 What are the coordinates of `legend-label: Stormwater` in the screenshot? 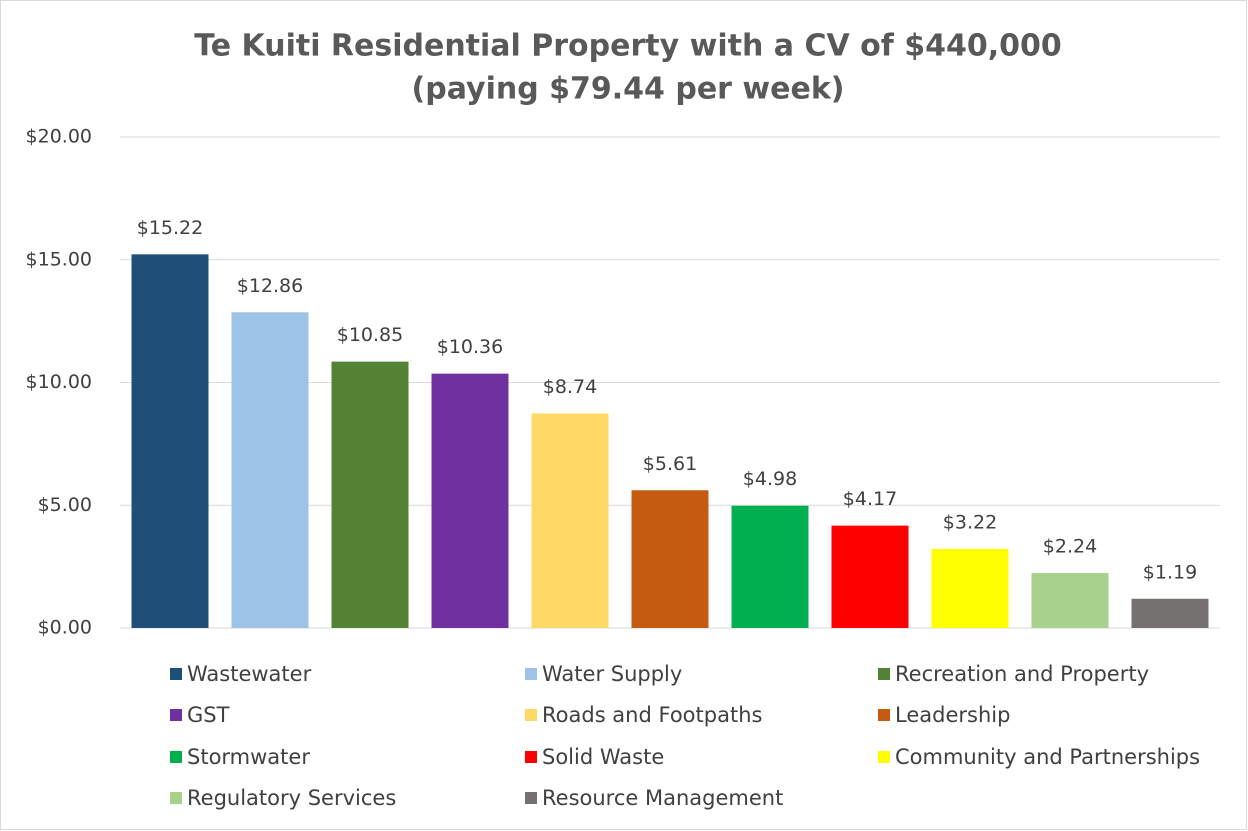 It's located at (248, 757).